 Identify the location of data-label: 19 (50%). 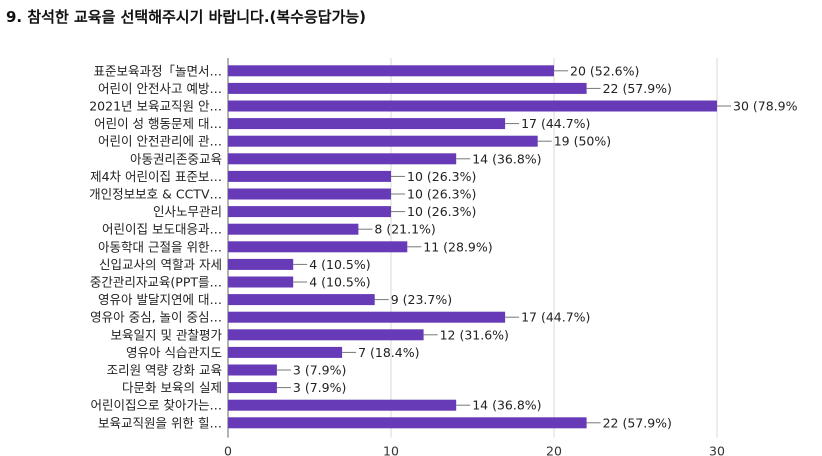
(582, 141).